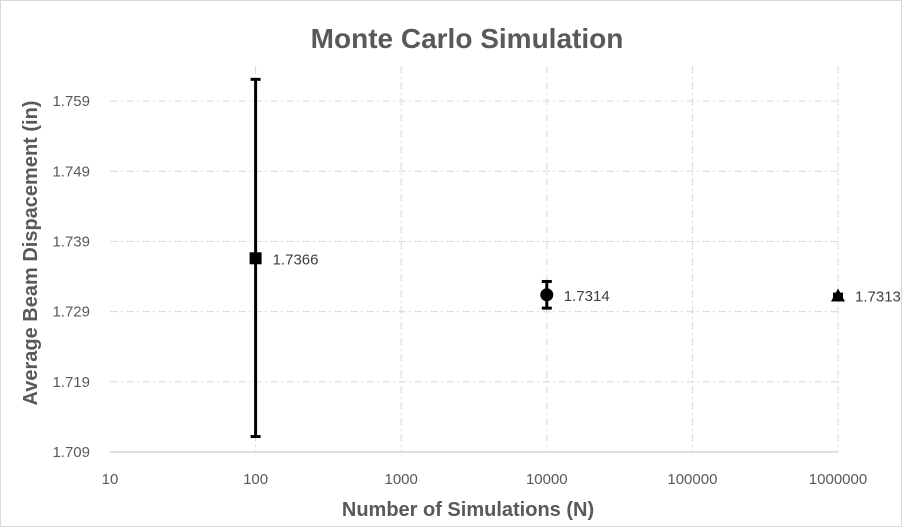 Image resolution: width=902 pixels, height=527 pixels. What do you see at coordinates (547, 479) in the screenshot?
I see `x-tick-label: 10000` at bounding box center [547, 479].